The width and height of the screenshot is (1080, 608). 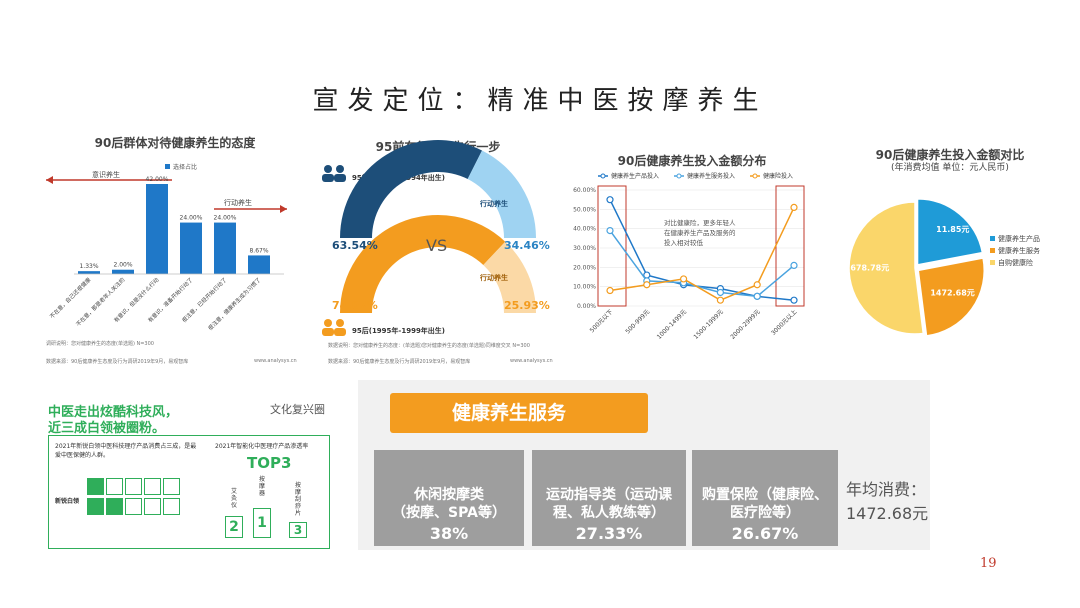 What do you see at coordinates (635, 176) in the screenshot?
I see `legend-label: 健康养生产品投入` at bounding box center [635, 176].